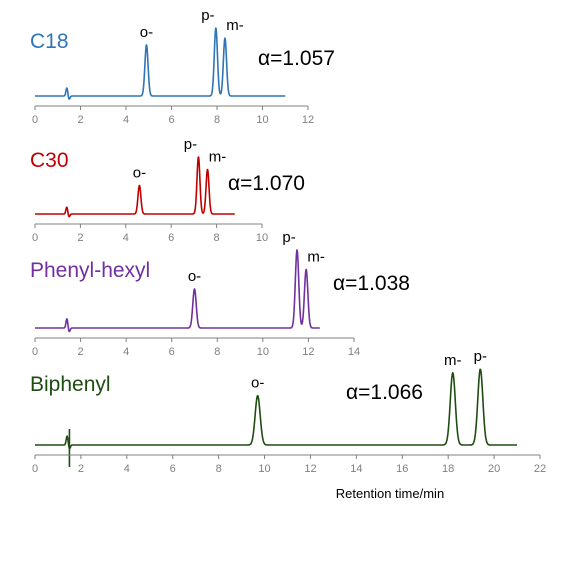 The image size is (566, 570). I want to click on peak-labels-phenyl-hexyl: o-p-m-, so click(256, 257).